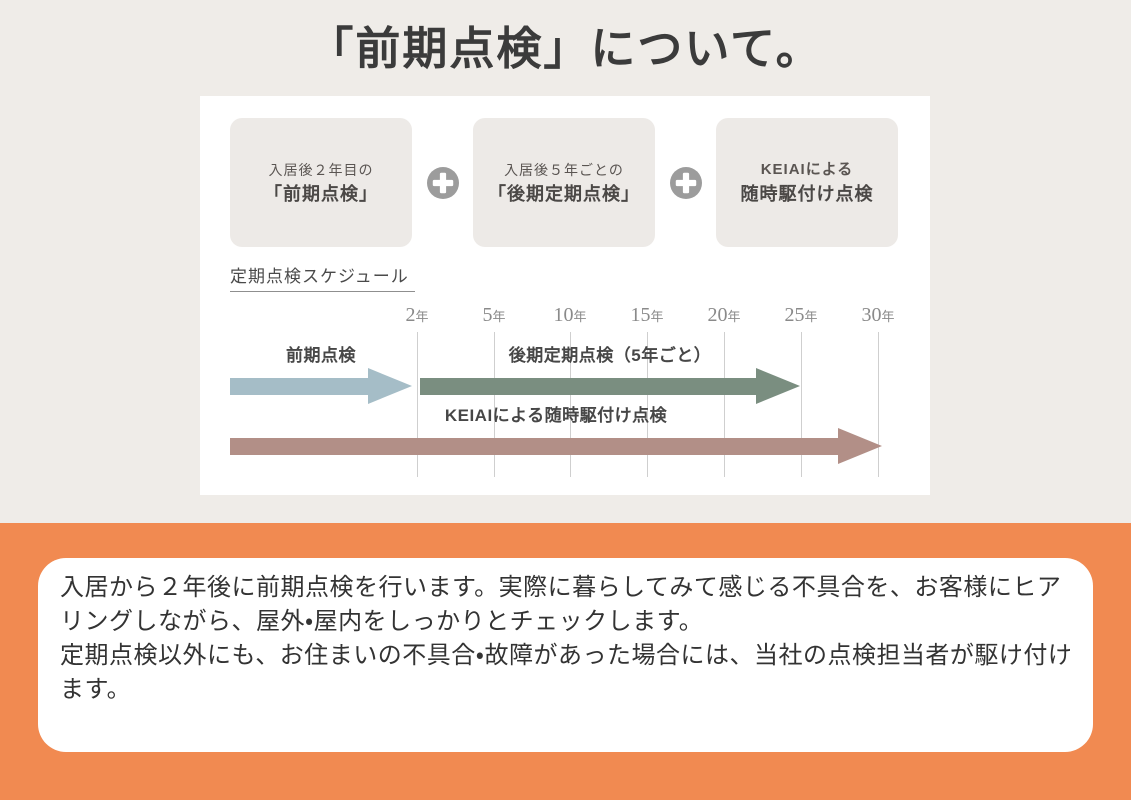 This screenshot has width=1131, height=800. Describe the element at coordinates (494, 315) in the screenshot. I see `year-label-5: 5年` at that location.